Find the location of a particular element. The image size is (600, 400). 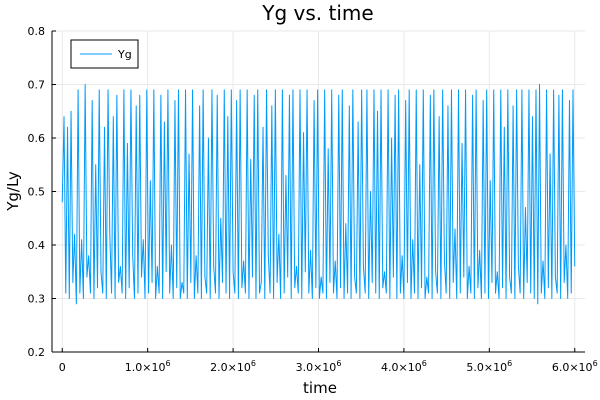

x-tick-label: 4.0×10⁶ is located at coordinates (404, 366).